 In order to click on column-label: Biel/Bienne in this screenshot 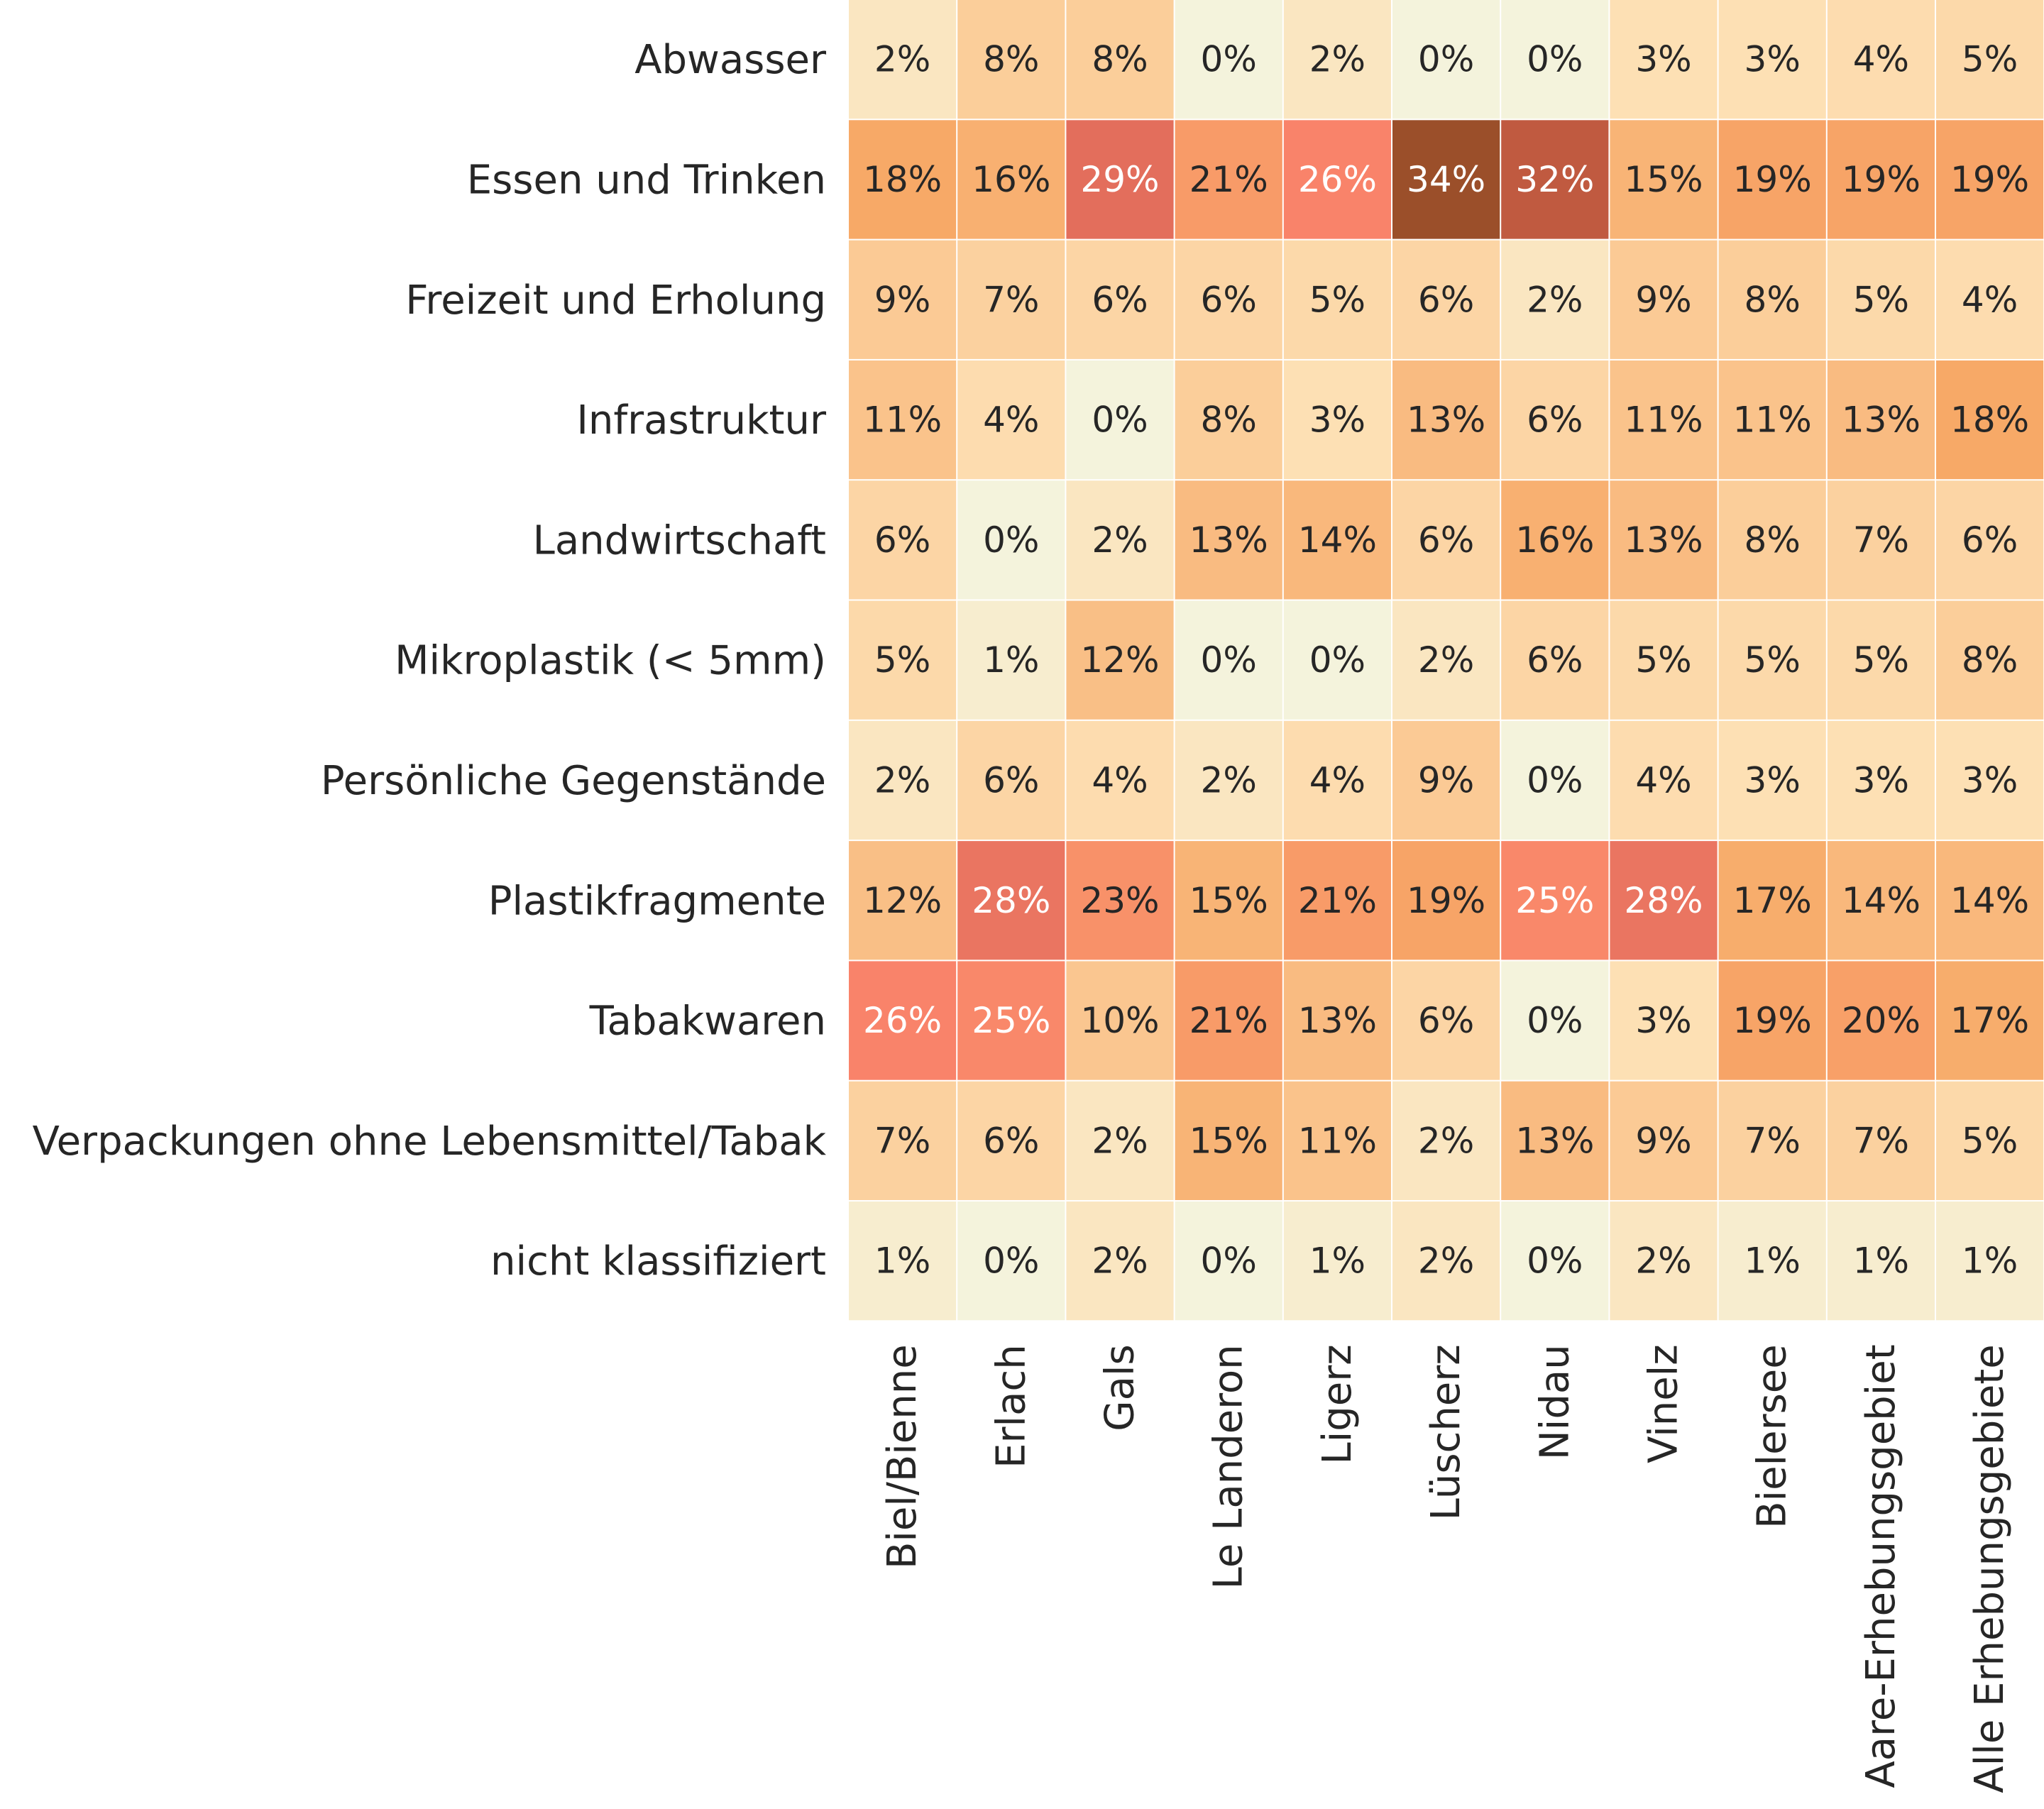, I will do `click(902, 1456)`.